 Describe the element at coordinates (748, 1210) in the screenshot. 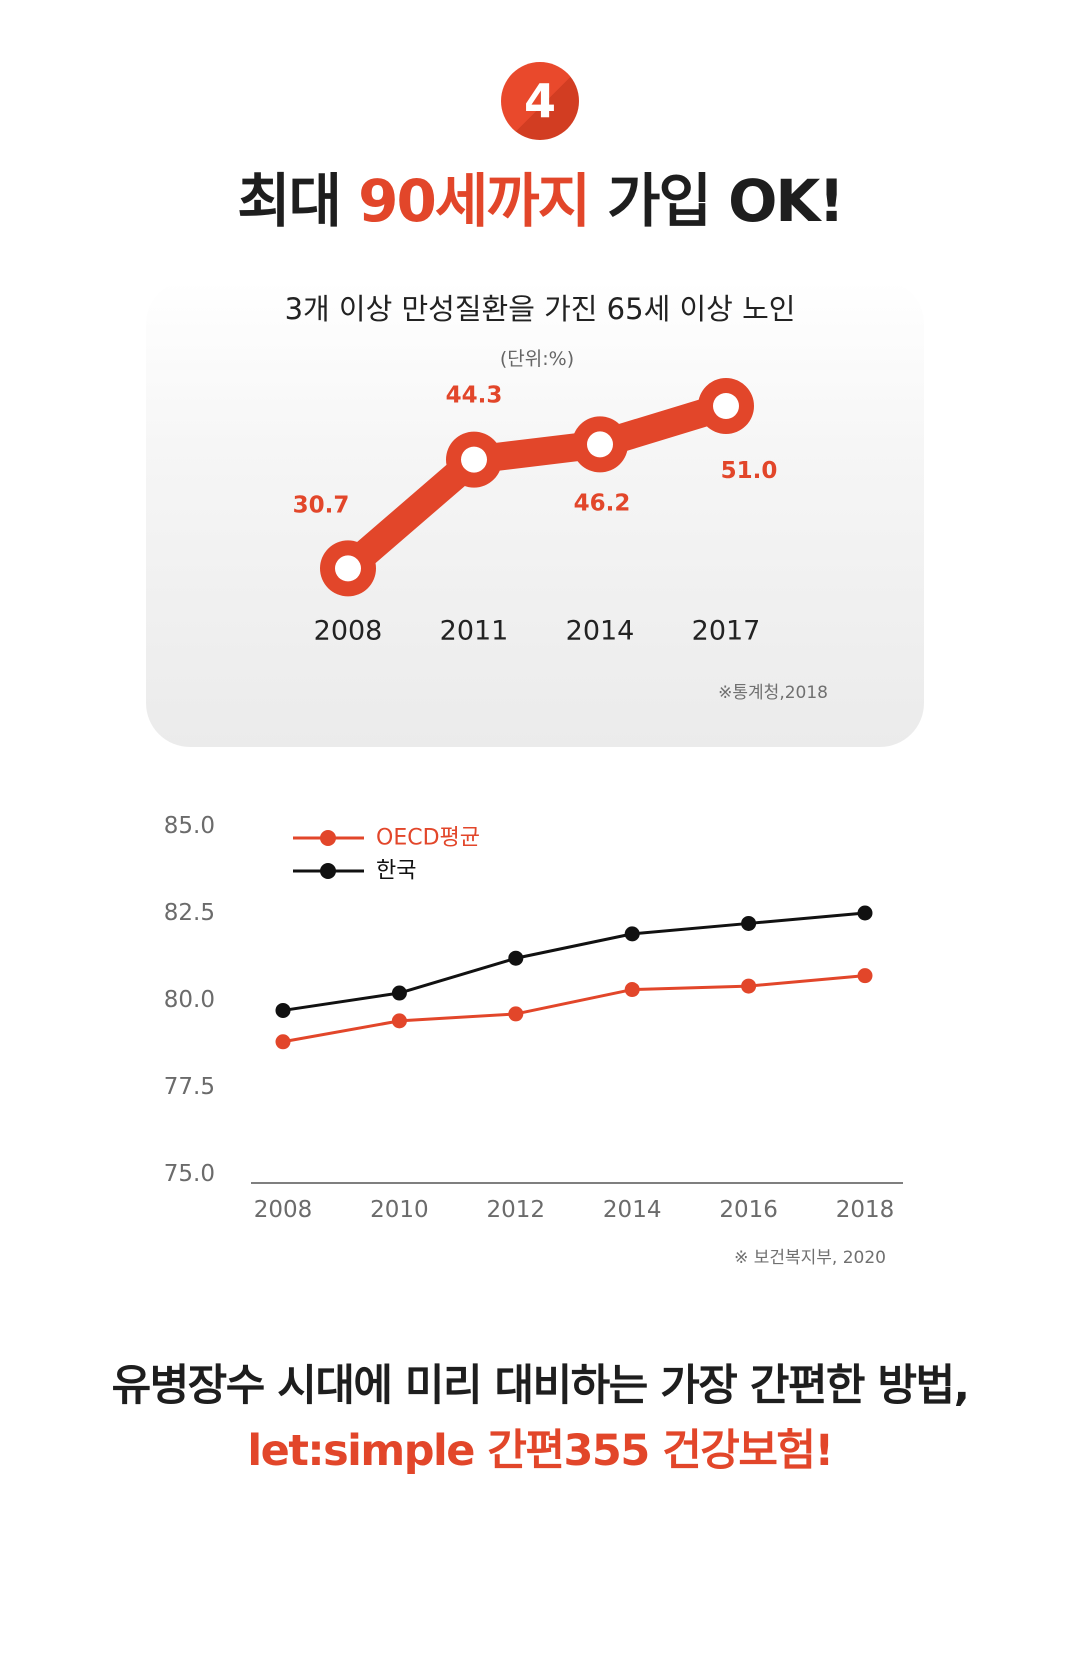

I see `chart2-x-tick-label: 2016` at that location.